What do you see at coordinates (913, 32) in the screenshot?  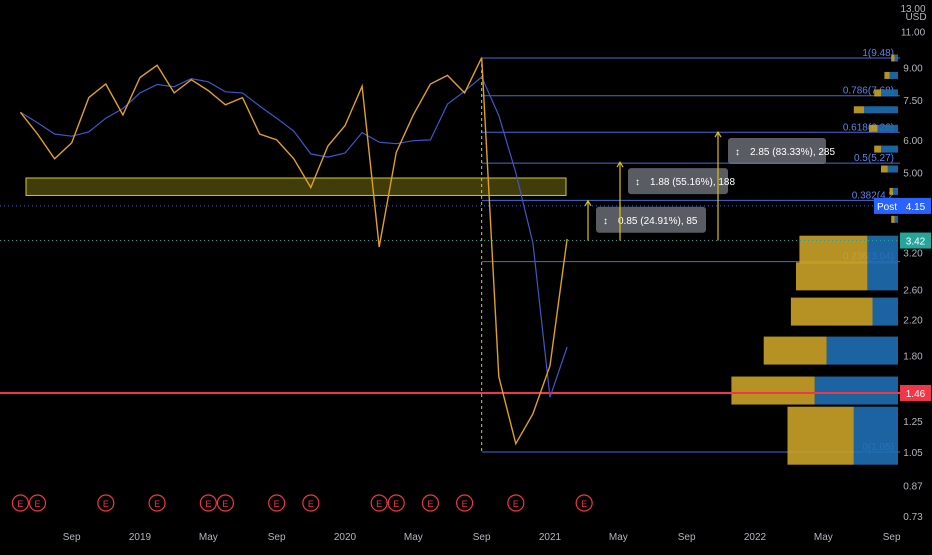 I see `y-tick-label: 11.00` at bounding box center [913, 32].